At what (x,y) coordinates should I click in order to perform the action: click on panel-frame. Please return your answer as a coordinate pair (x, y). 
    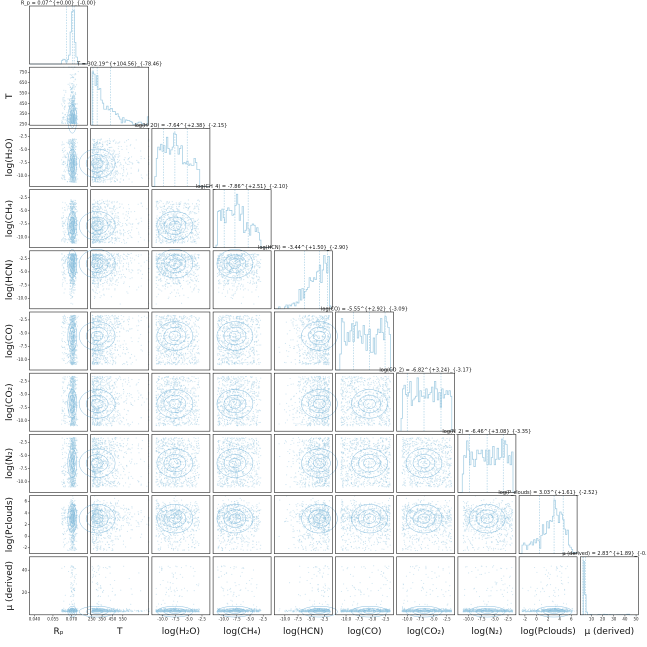
    Looking at the image, I should click on (59, 96).